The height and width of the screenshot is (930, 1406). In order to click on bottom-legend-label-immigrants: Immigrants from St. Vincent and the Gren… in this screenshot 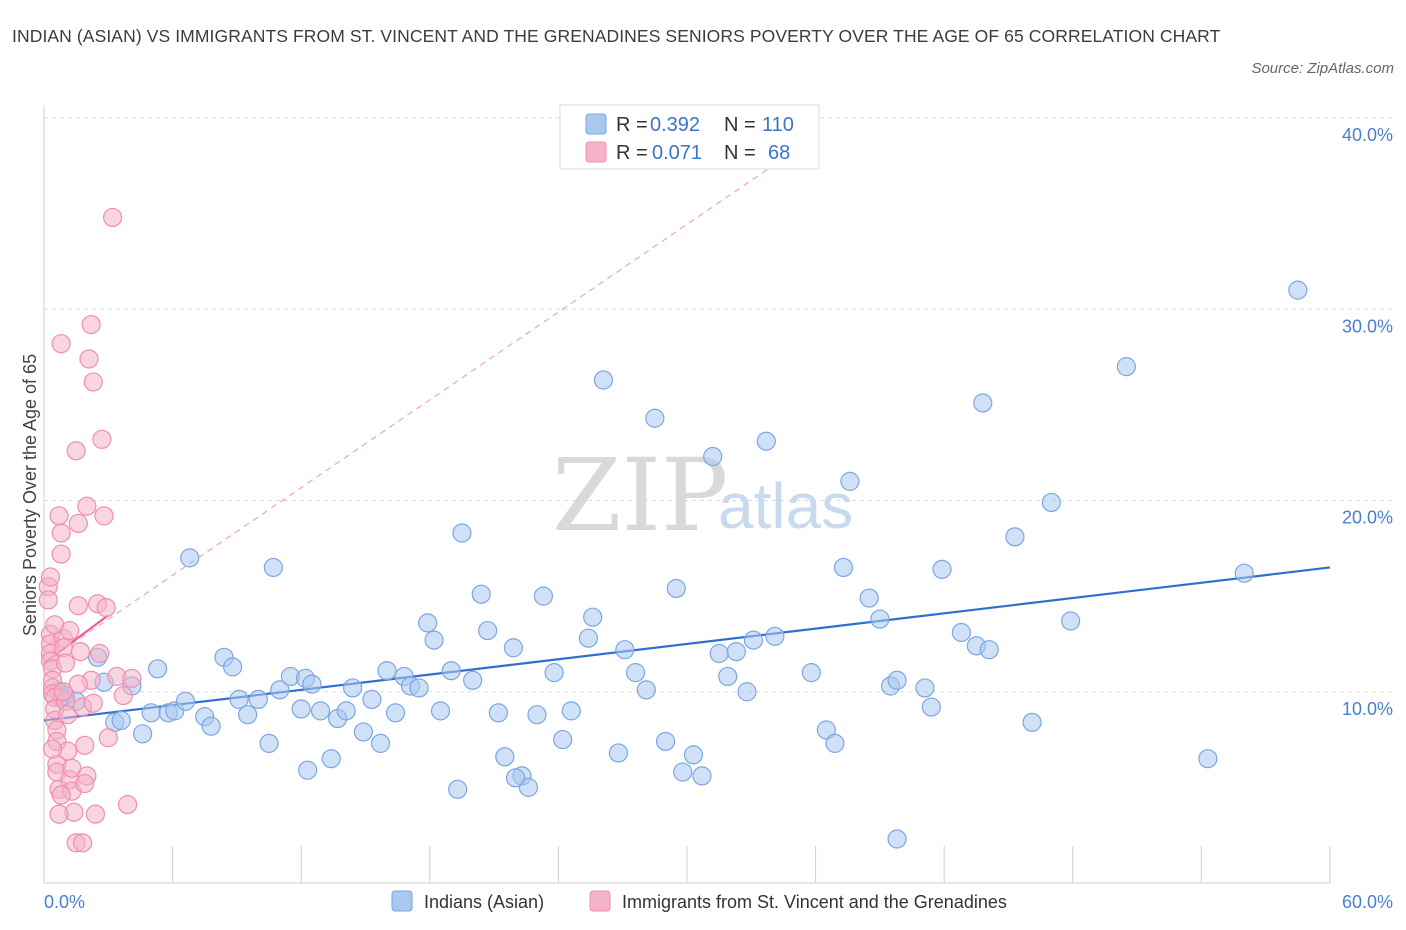, I will do `click(814, 902)`.